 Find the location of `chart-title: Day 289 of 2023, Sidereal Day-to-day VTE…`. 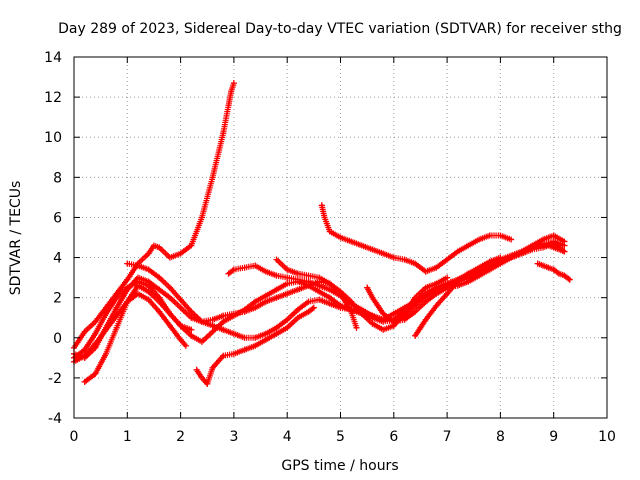

chart-title: Day 289 of 2023, Sidereal Day-to-day VTE… is located at coordinates (340, 29).